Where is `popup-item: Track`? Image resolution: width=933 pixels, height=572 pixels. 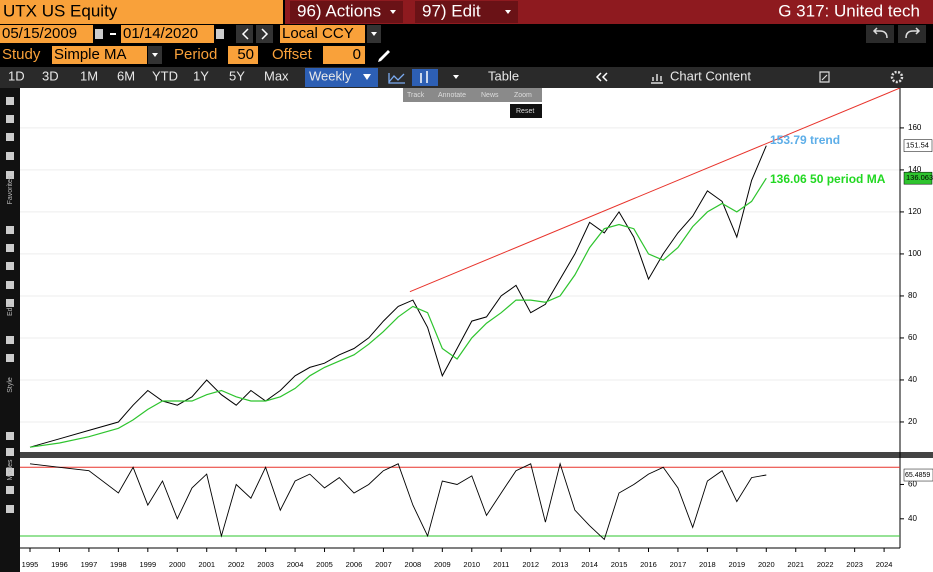 popup-item: Track is located at coordinates (416, 95).